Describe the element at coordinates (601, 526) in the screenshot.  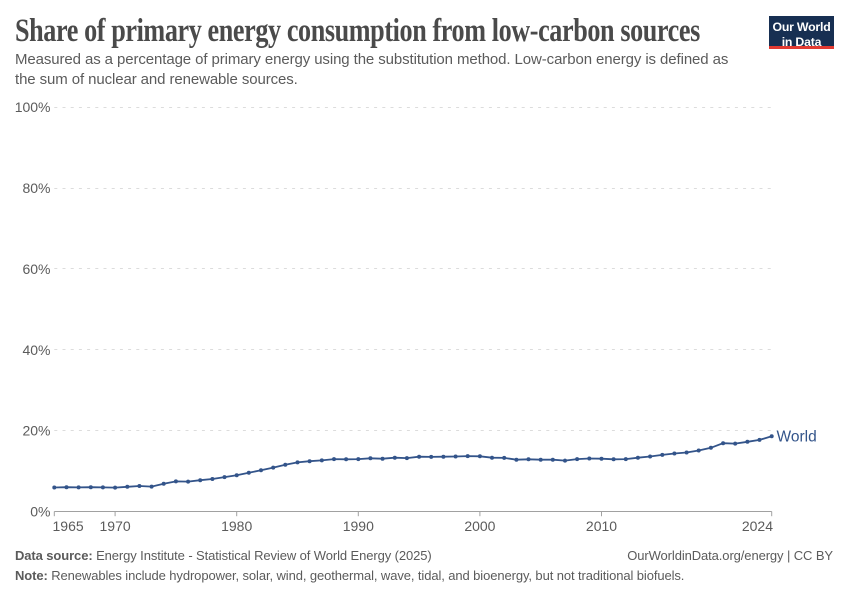
I see `svg-text: 2010` at that location.